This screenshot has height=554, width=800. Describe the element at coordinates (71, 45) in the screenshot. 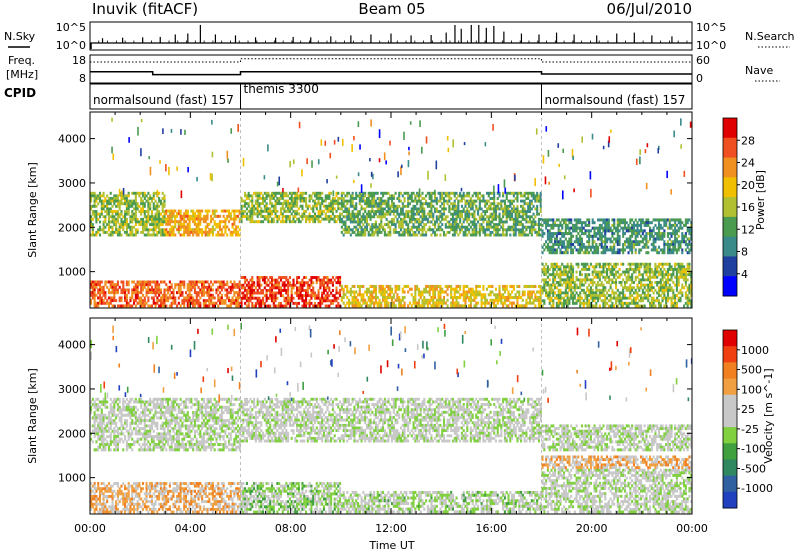

I see `nsky-tick-bottom: 10^0` at that location.